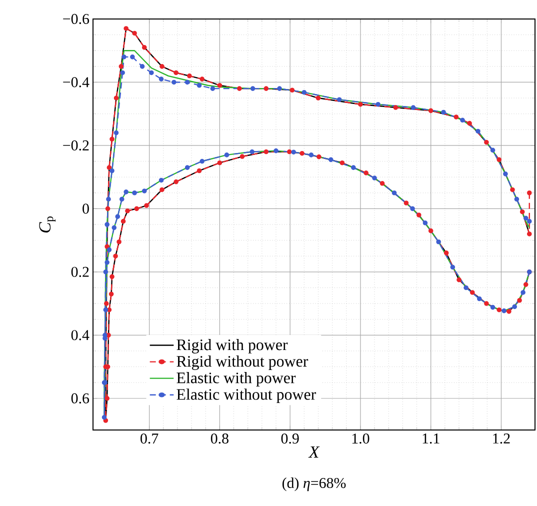 The height and width of the screenshot is (506, 537). What do you see at coordinates (236, 379) in the screenshot?
I see `legend-label: Elastic with power` at bounding box center [236, 379].